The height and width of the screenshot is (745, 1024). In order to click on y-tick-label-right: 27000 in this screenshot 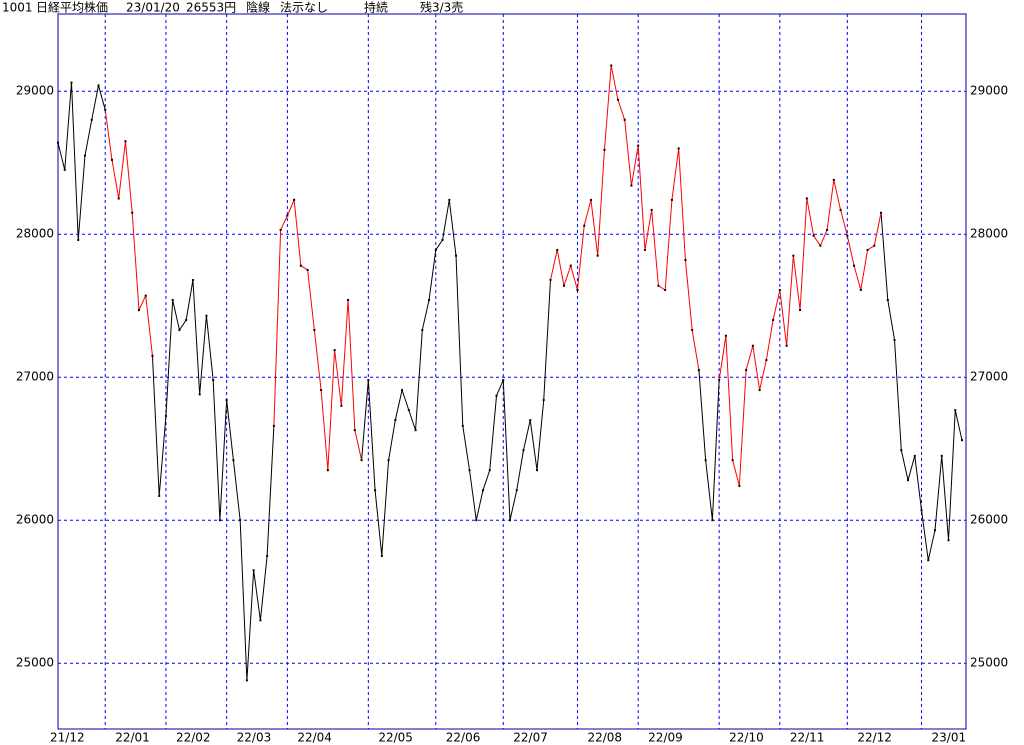, I will do `click(989, 377)`.